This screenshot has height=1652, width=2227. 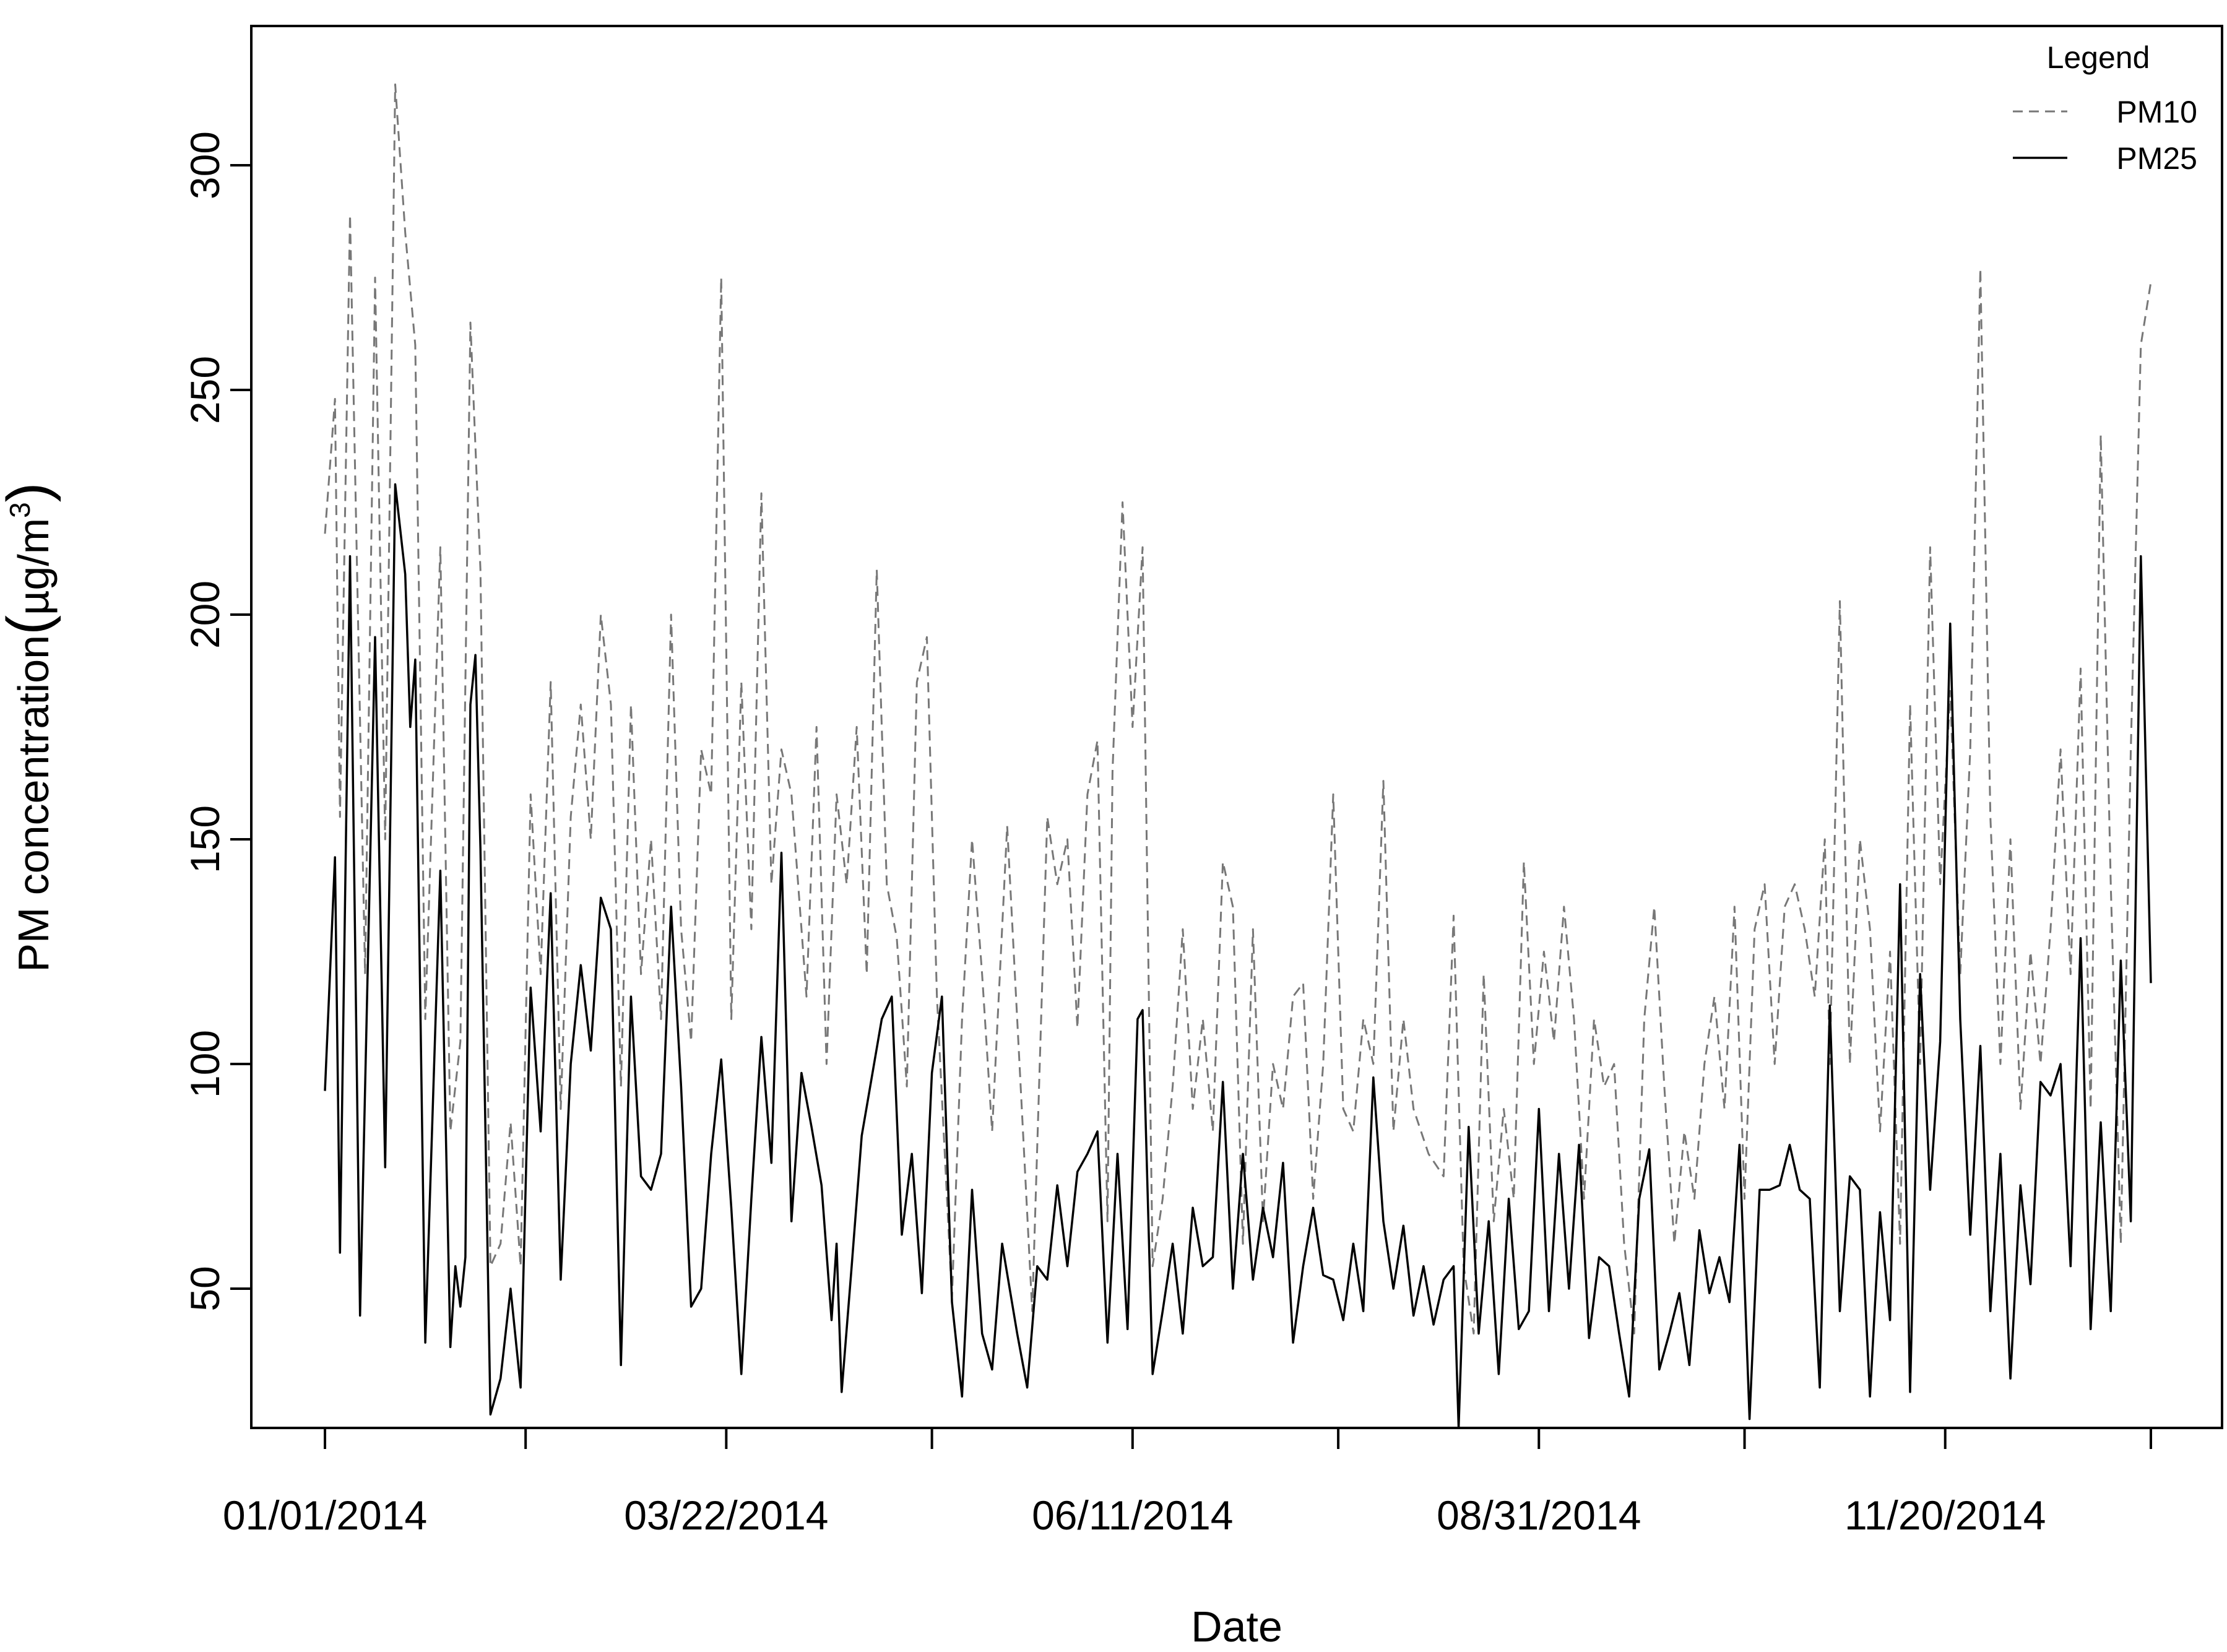 I want to click on y-axis-title-unit: µg/m, so click(x=33, y=566).